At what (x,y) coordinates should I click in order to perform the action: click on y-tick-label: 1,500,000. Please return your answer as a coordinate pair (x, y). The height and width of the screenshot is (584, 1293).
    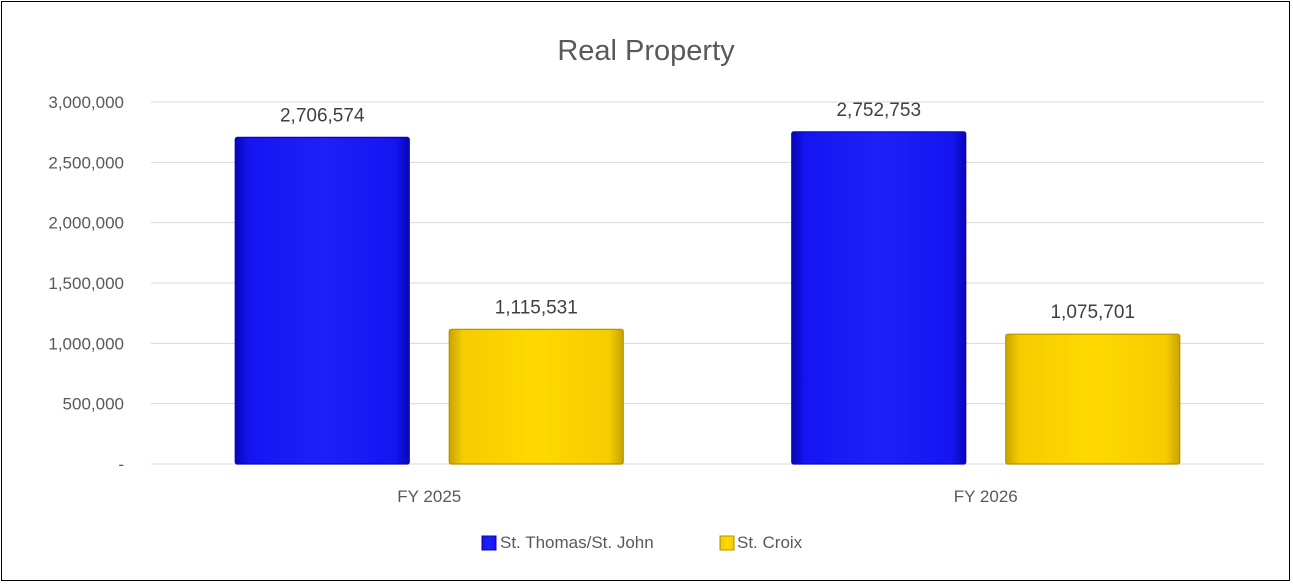
    Looking at the image, I should click on (86, 283).